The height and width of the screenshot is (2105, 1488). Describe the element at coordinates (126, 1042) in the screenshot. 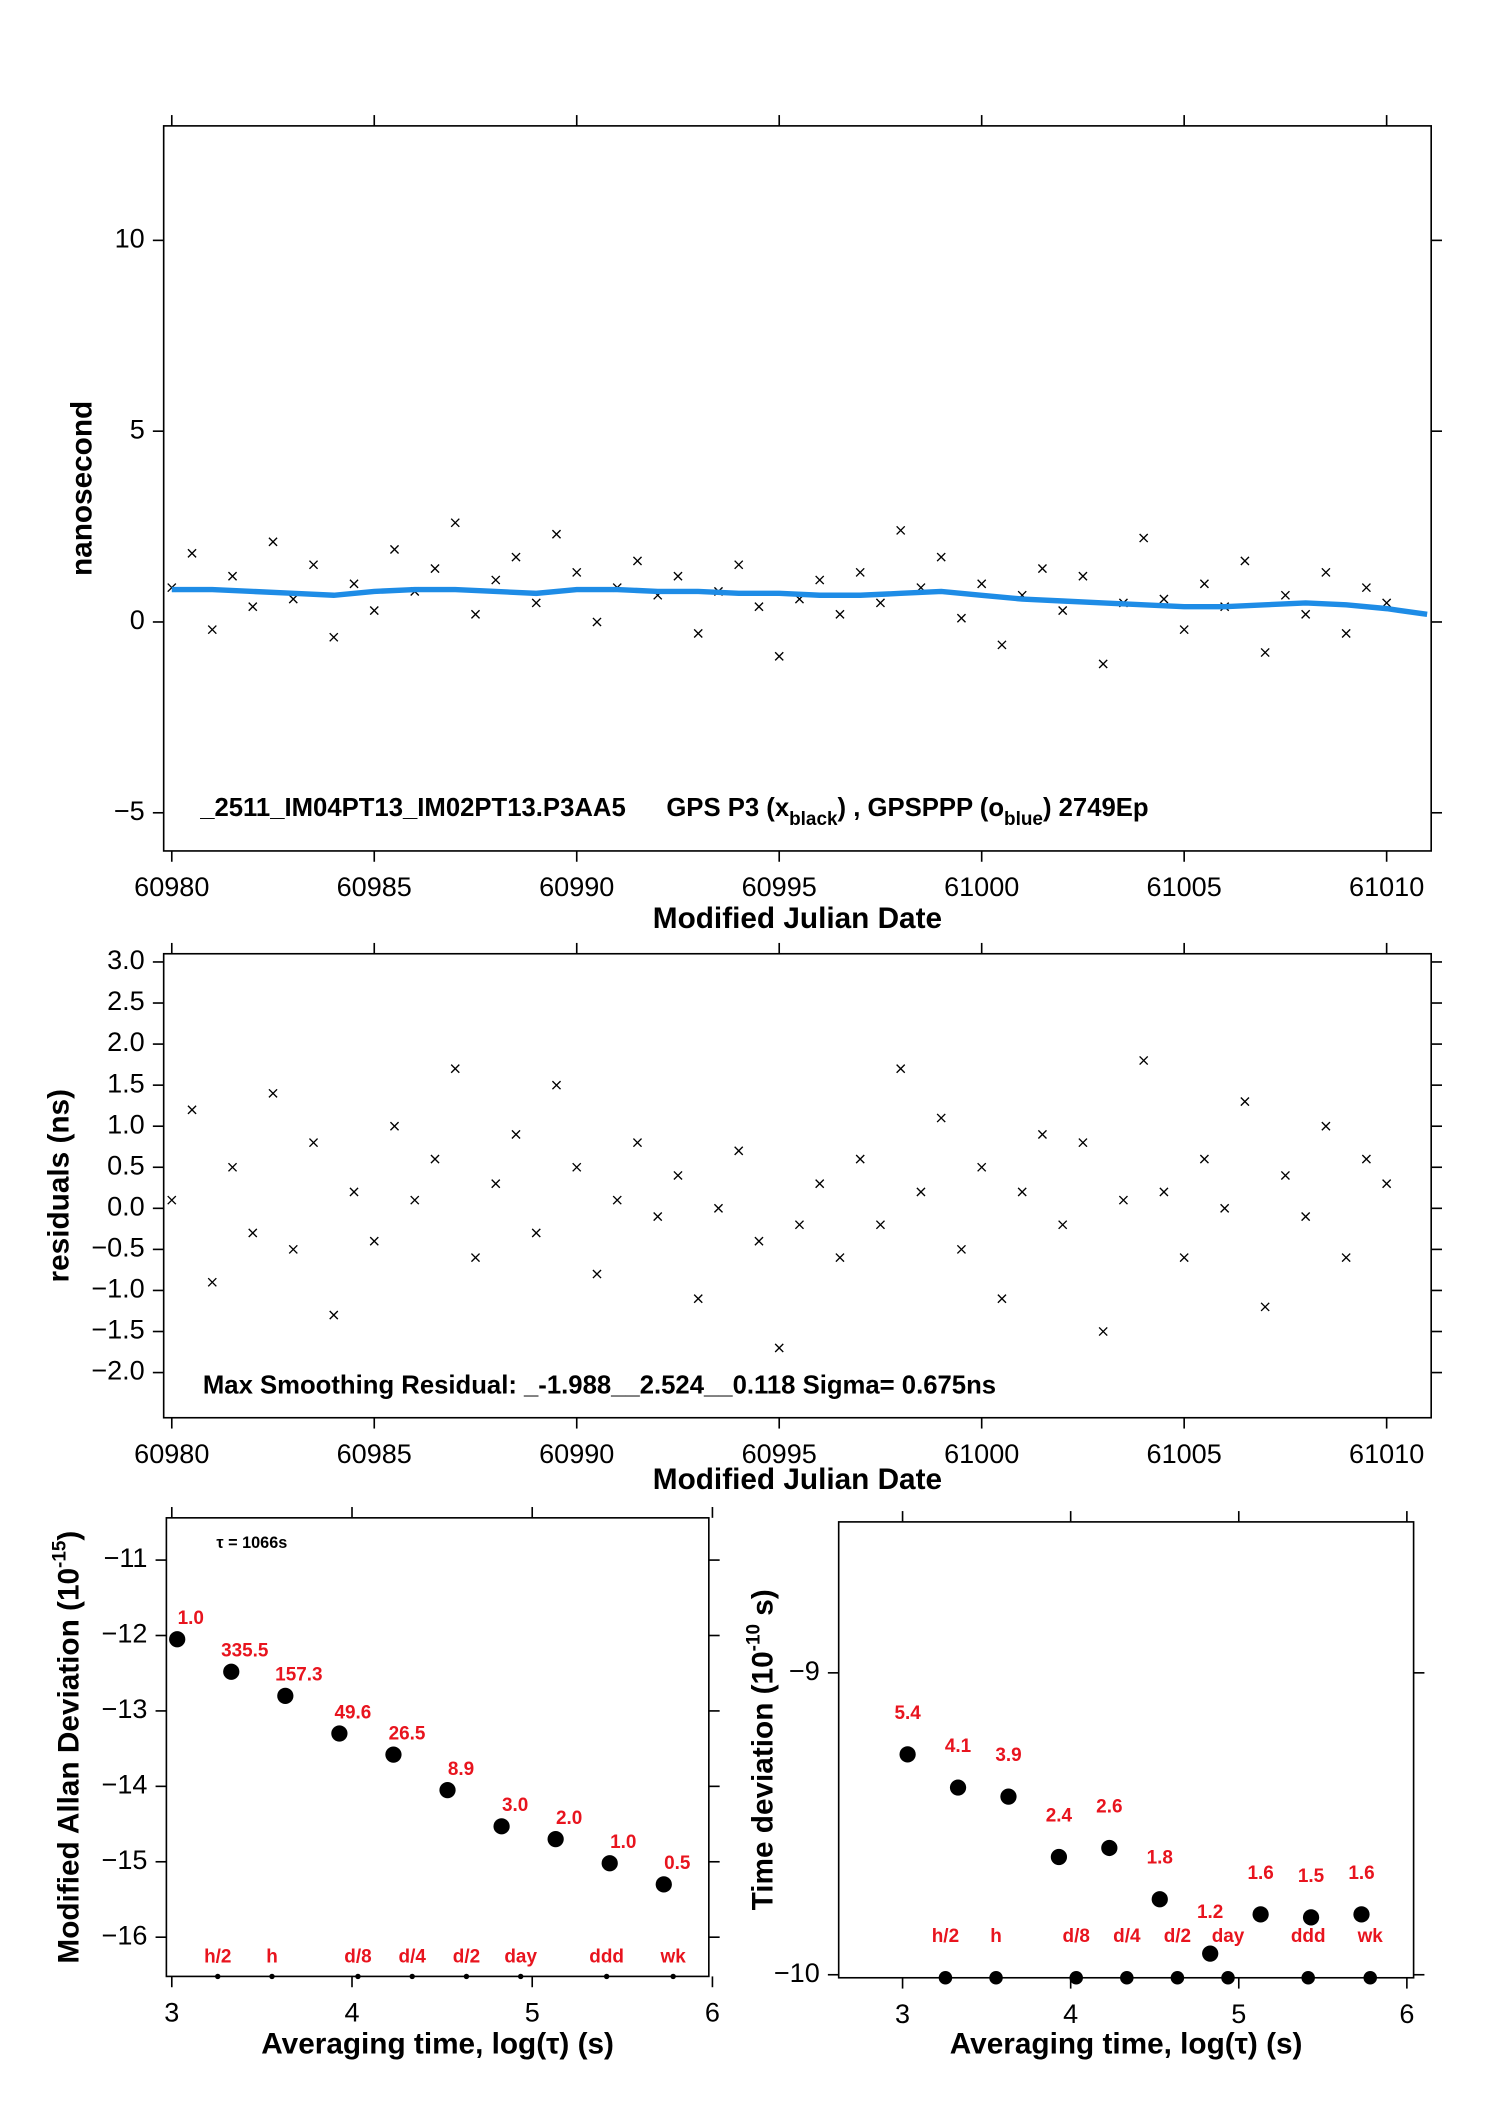

I see `y-tick-label: 2.0` at that location.